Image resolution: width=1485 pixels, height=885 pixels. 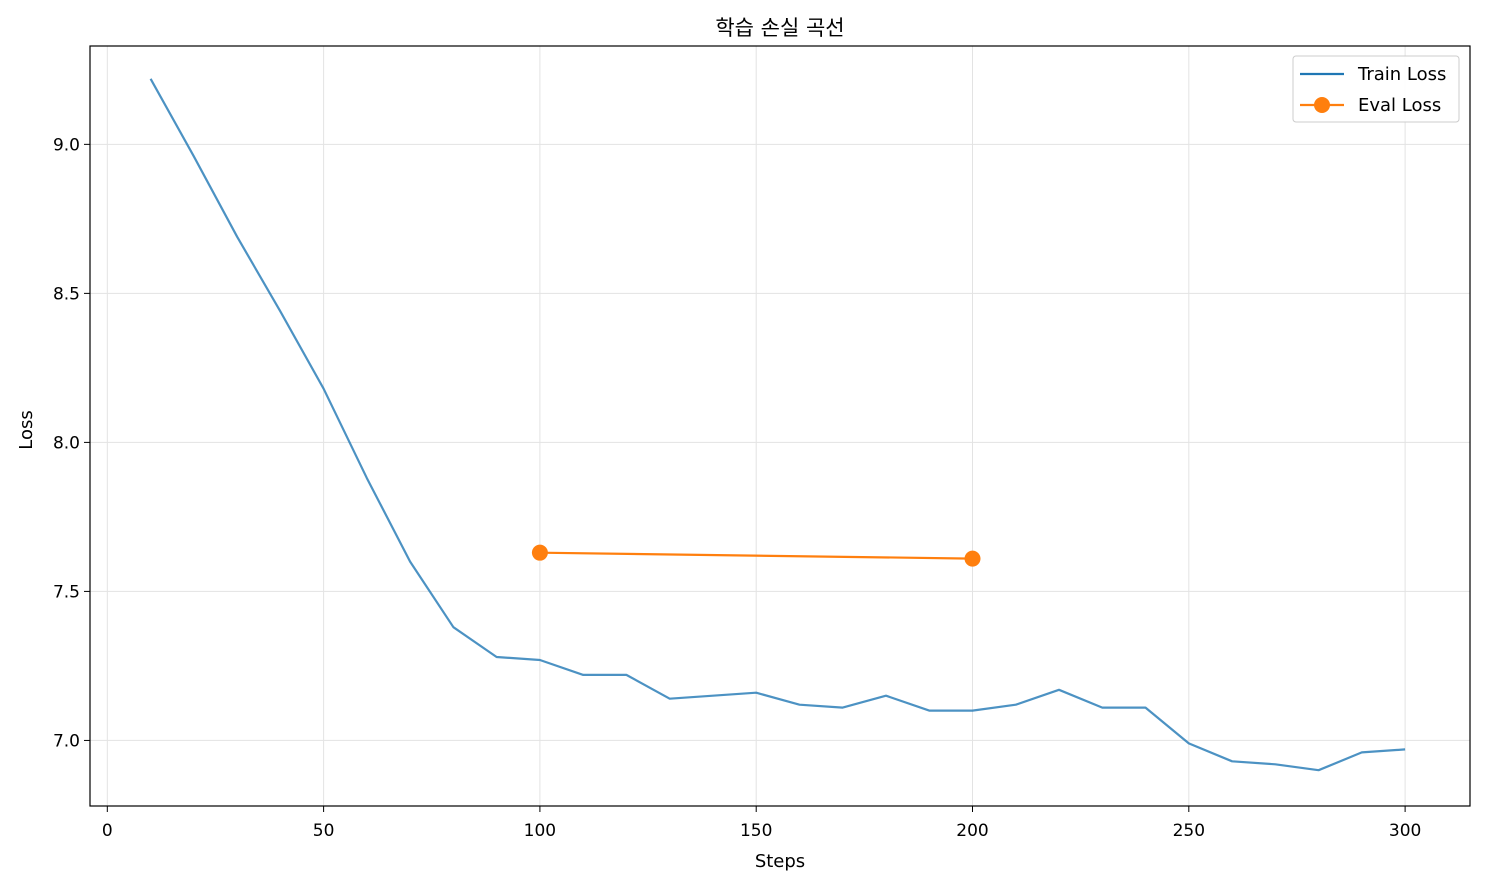 What do you see at coordinates (66, 741) in the screenshot?
I see `y-tick-label: 7.0` at bounding box center [66, 741].